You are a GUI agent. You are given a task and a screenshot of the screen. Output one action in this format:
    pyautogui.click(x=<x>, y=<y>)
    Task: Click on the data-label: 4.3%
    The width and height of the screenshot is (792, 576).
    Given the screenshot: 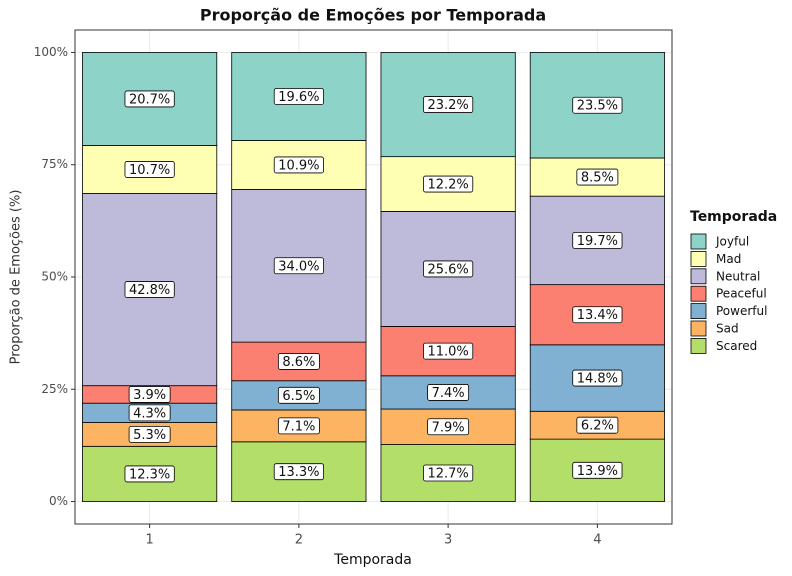 What is the action you would take?
    pyautogui.click(x=149, y=413)
    